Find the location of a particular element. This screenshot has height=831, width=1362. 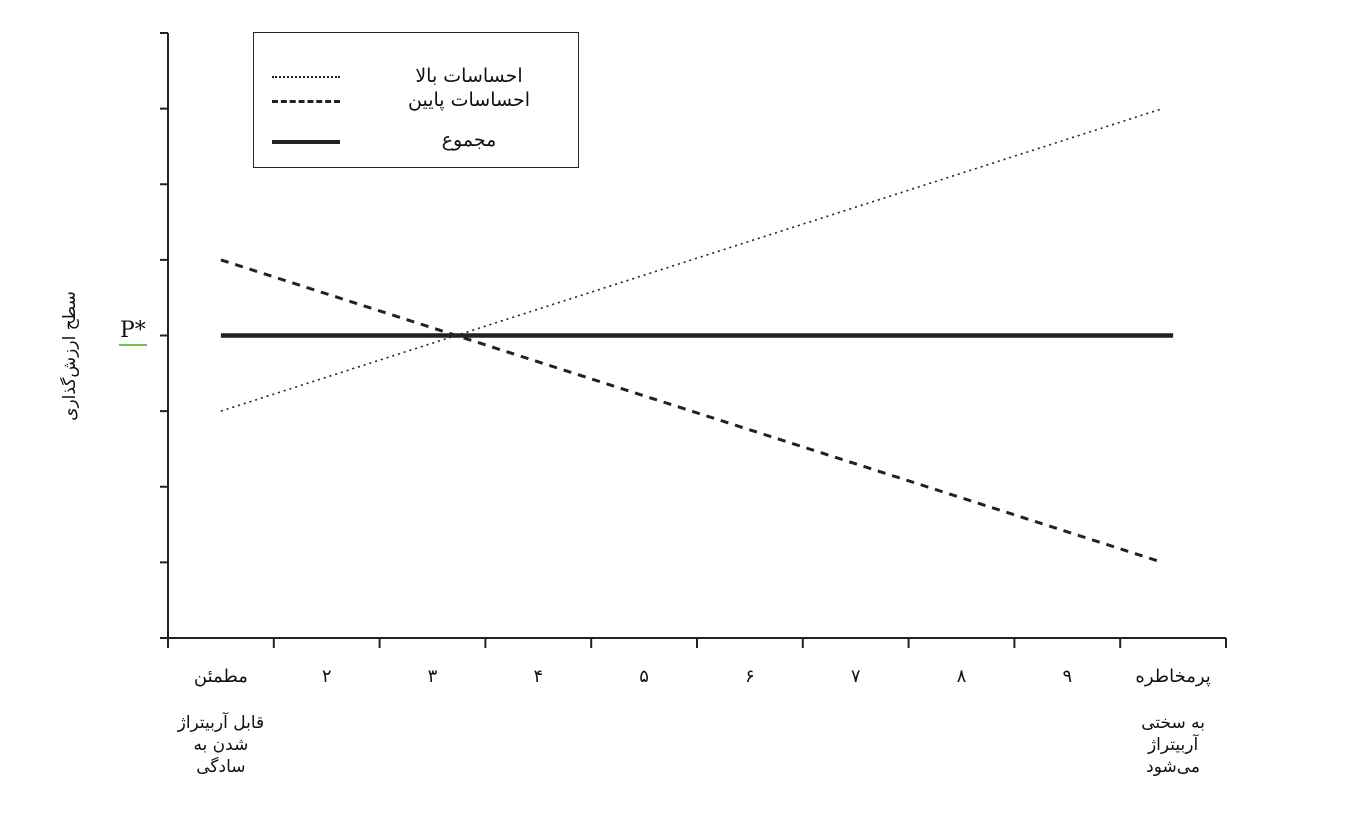

p-star-marker-label: P* is located at coordinates (133, 332).